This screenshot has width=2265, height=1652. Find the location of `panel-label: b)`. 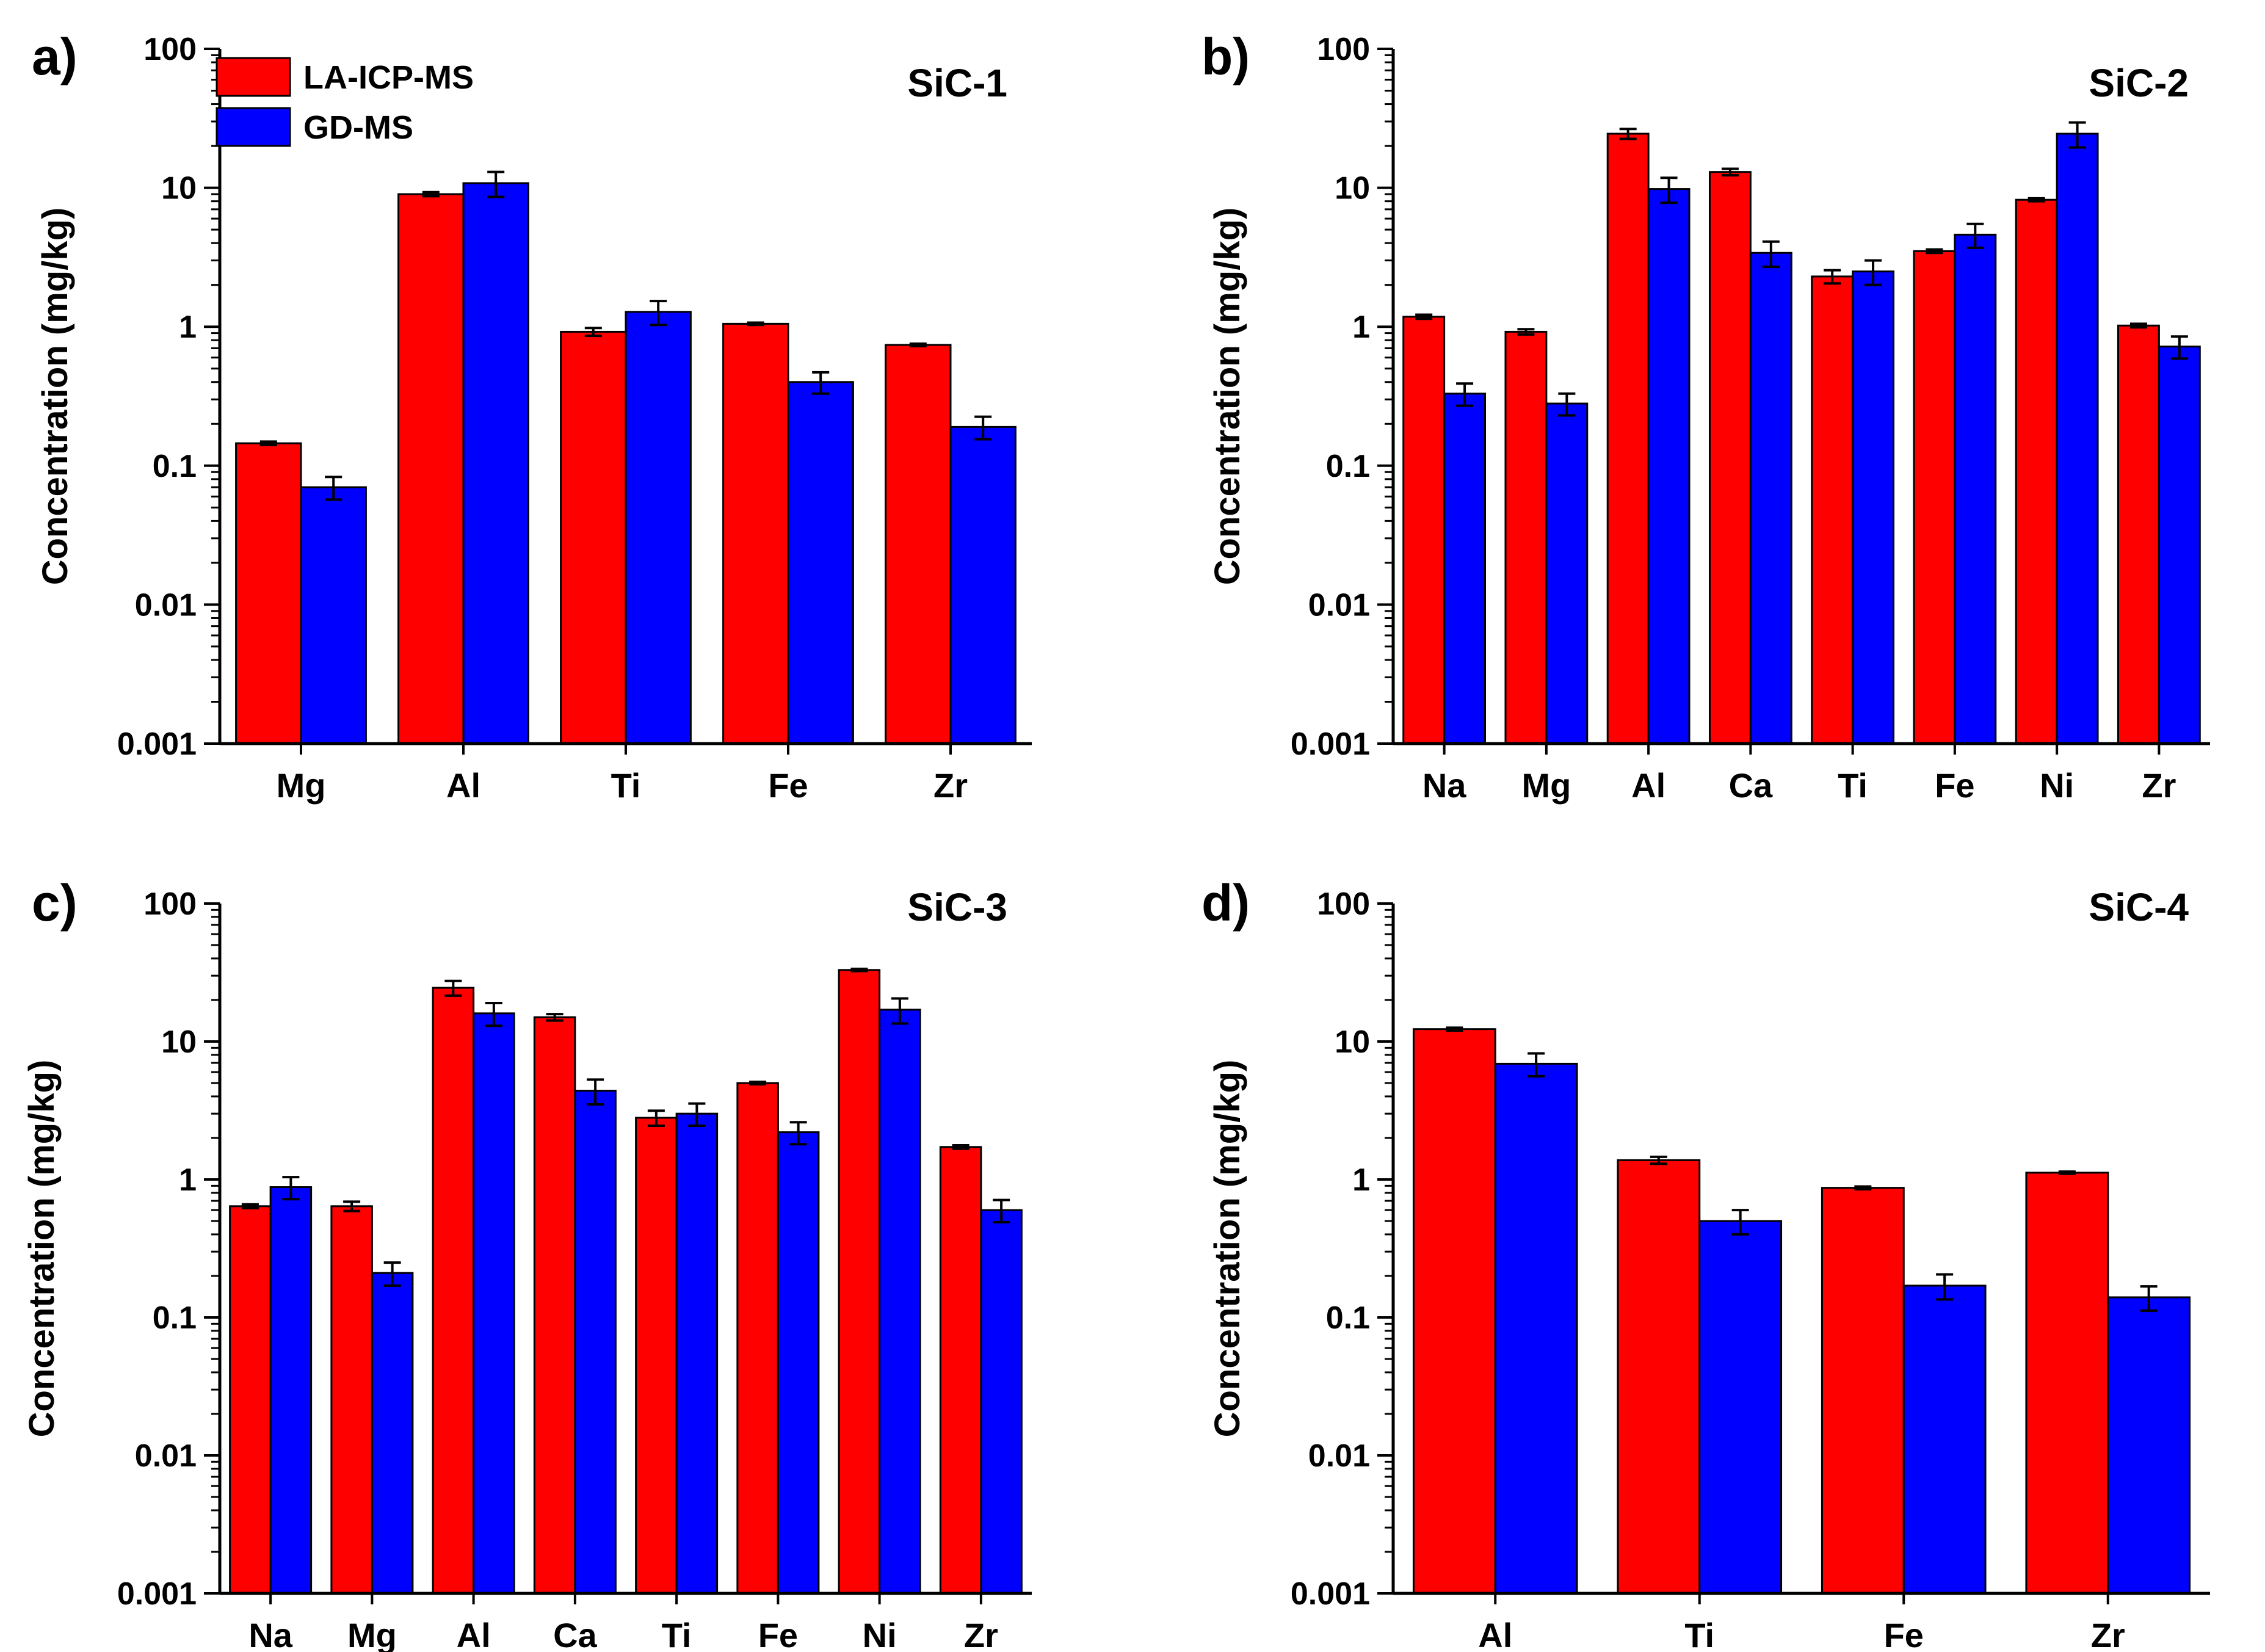

panel-label: b) is located at coordinates (1225, 57).